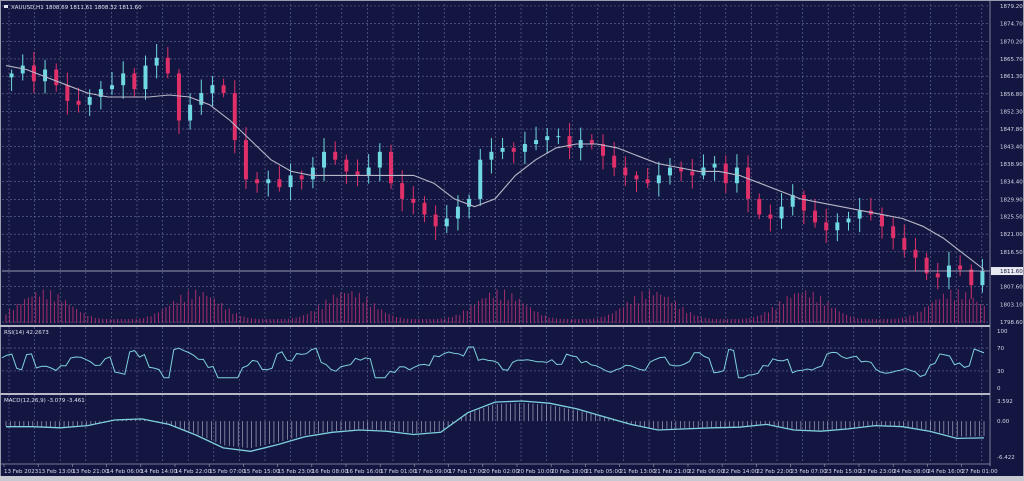  What do you see at coordinates (569, 472) in the screenshot?
I see `time-axis-label: 20 Feb 18:00` at bounding box center [569, 472].